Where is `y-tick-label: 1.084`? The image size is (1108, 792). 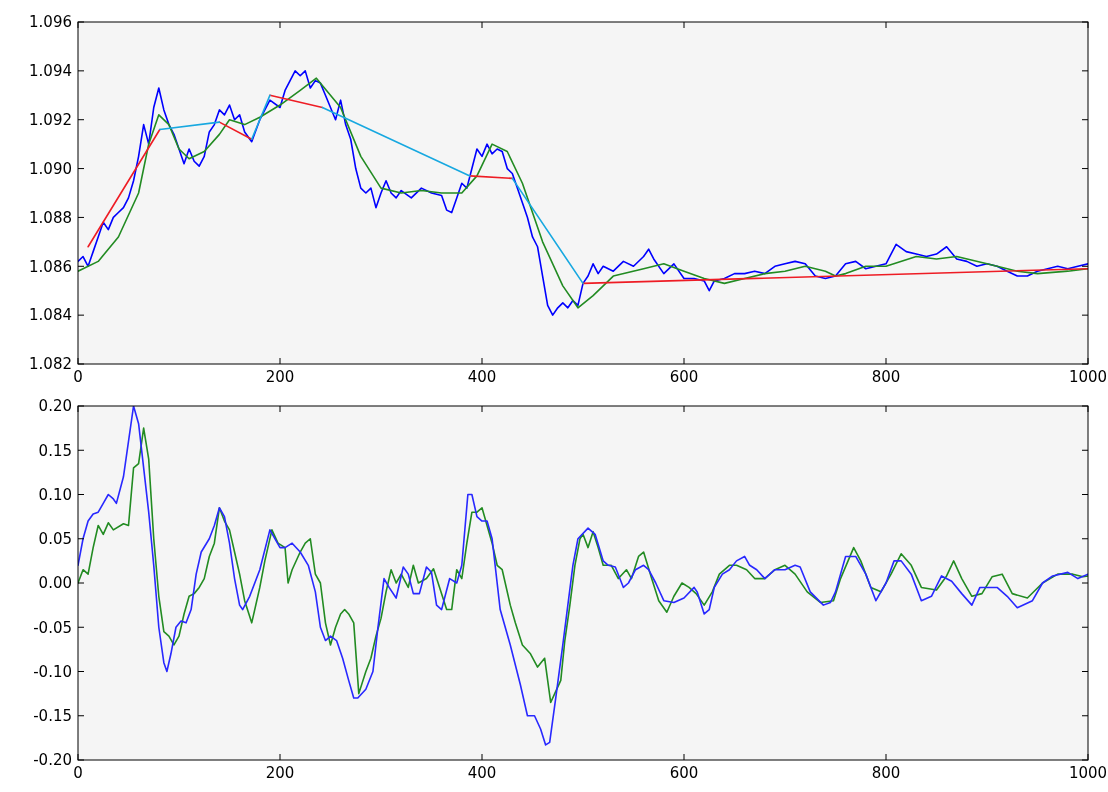 y-tick-label: 1.084 is located at coordinates (50, 315).